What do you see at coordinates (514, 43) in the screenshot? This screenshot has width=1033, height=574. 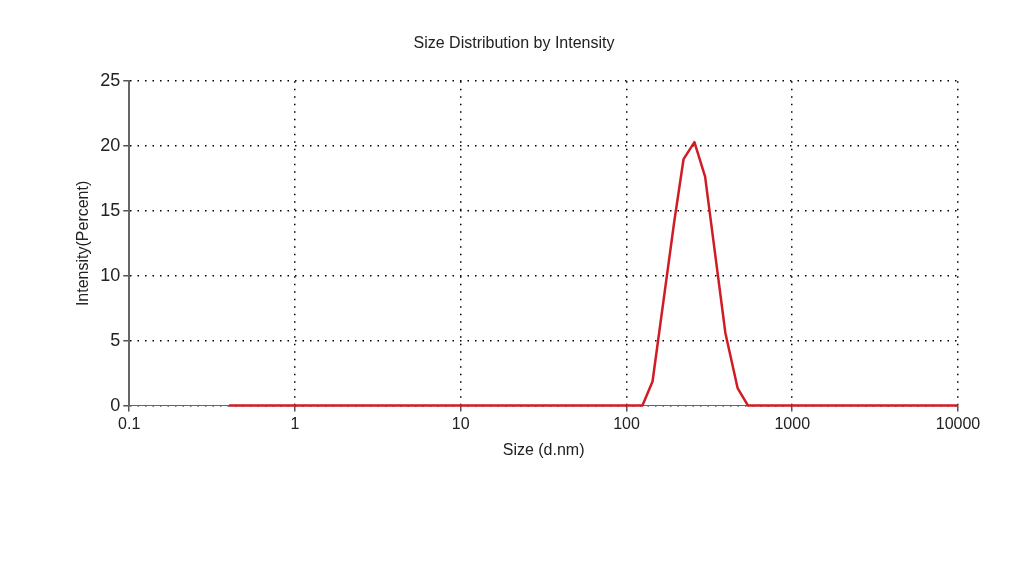 I see `chart-title: Size Distribution by Intensity` at bounding box center [514, 43].